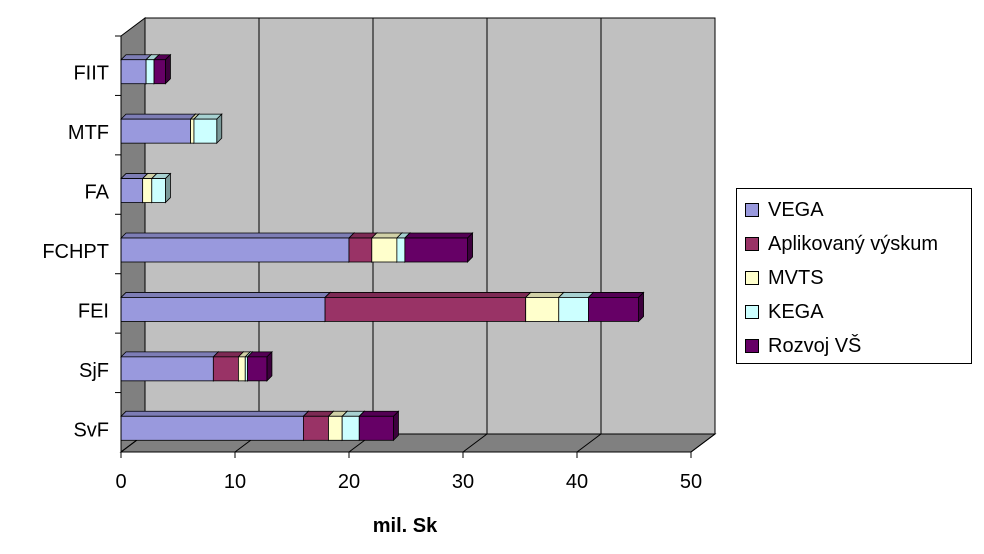 The height and width of the screenshot is (554, 984). I want to click on legend-label: KEGA, so click(796, 311).